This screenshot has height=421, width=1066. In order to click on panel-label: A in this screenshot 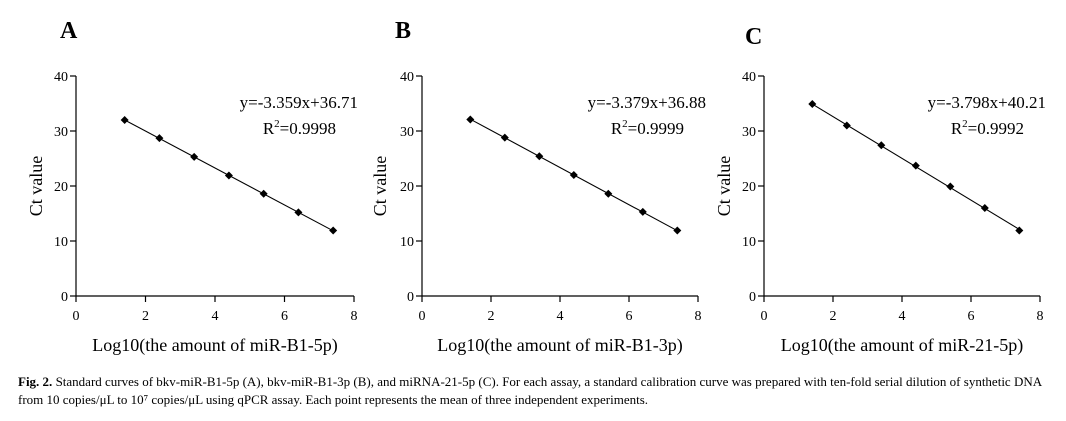, I will do `click(69, 31)`.